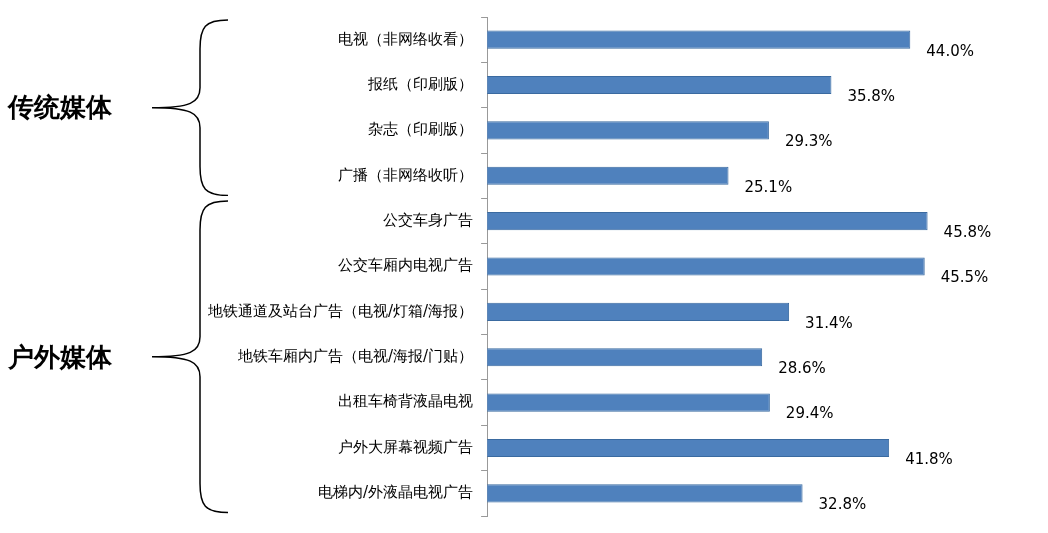 This screenshot has width=1048, height=533. Describe the element at coordinates (421, 129) in the screenshot. I see `y-tick-label: 杂志（印刷版）` at that location.